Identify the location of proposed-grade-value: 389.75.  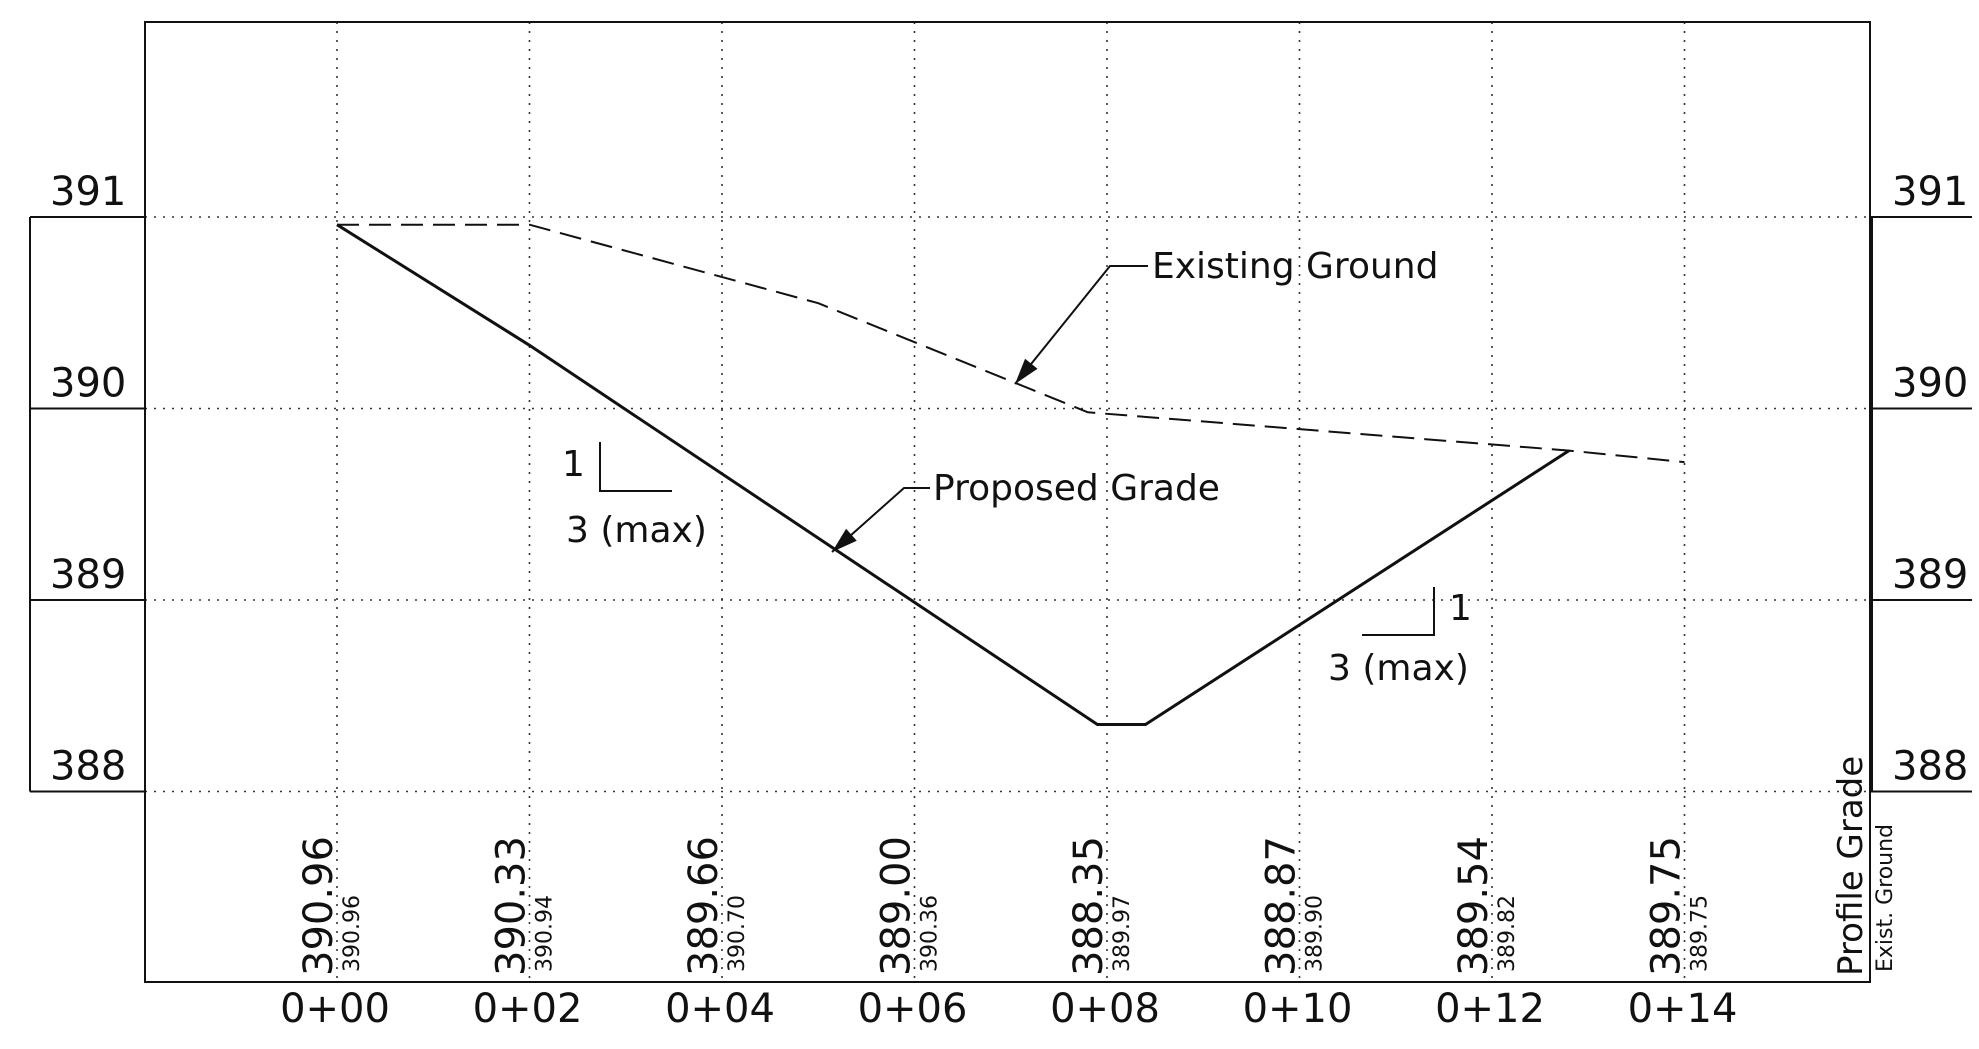
(1667, 906).